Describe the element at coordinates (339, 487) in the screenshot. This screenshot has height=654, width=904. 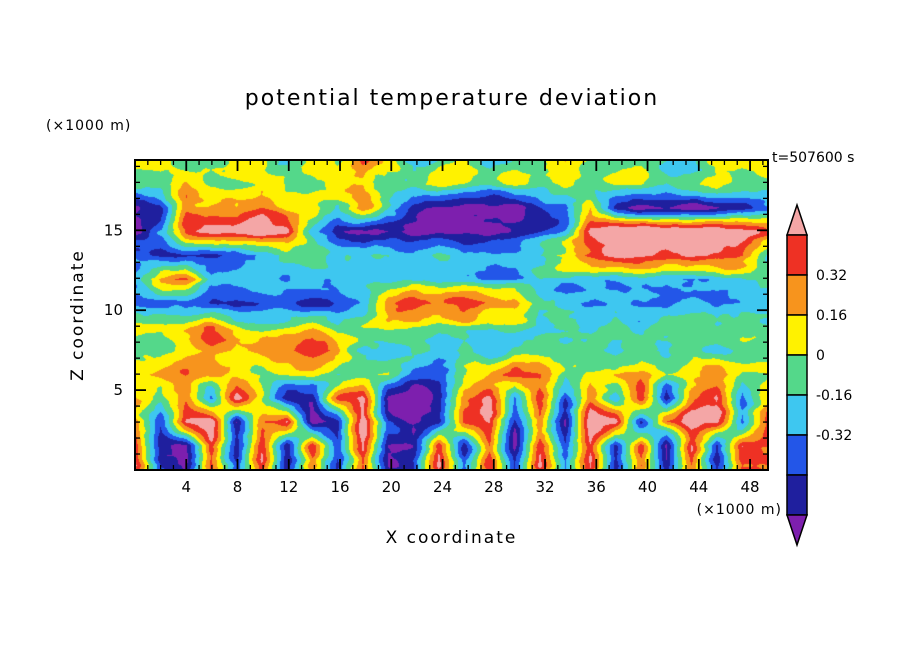
I see `x-tick-label: 16` at that location.